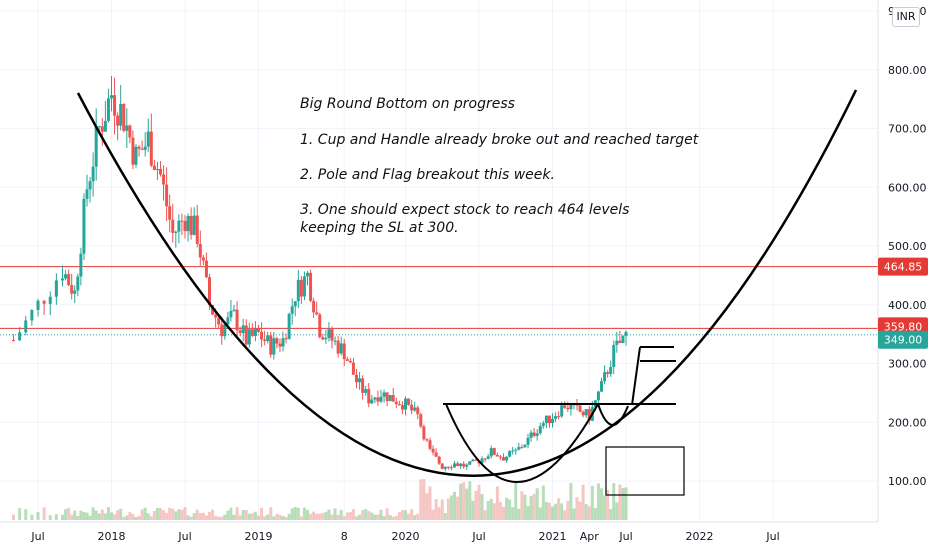 The height and width of the screenshot is (550, 932). Describe the element at coordinates (406, 536) in the screenshot. I see `x-tick-label: 2020` at that location.